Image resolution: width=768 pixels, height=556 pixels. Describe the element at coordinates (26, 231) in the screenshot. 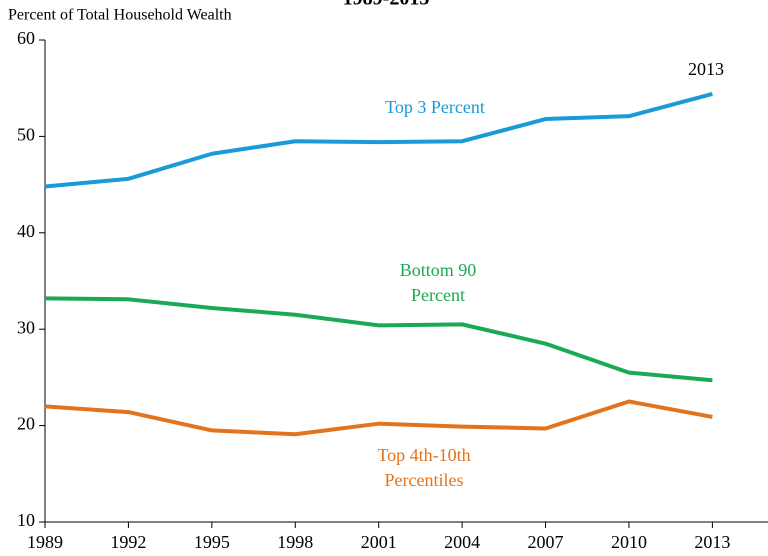

I see `y-tick-label: 40` at that location.